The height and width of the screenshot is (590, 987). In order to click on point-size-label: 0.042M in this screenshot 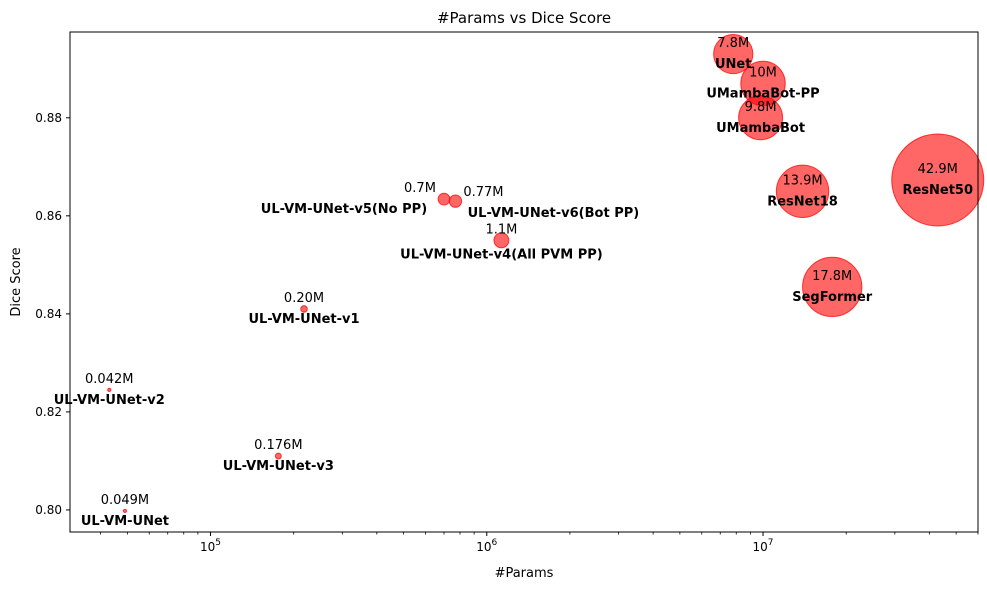, I will do `click(109, 379)`.